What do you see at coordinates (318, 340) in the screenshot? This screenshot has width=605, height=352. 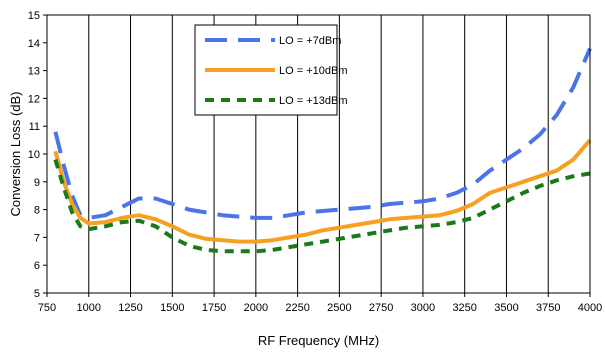 I see `x-axis-title: RF Frequency (MHz)` at bounding box center [318, 340].